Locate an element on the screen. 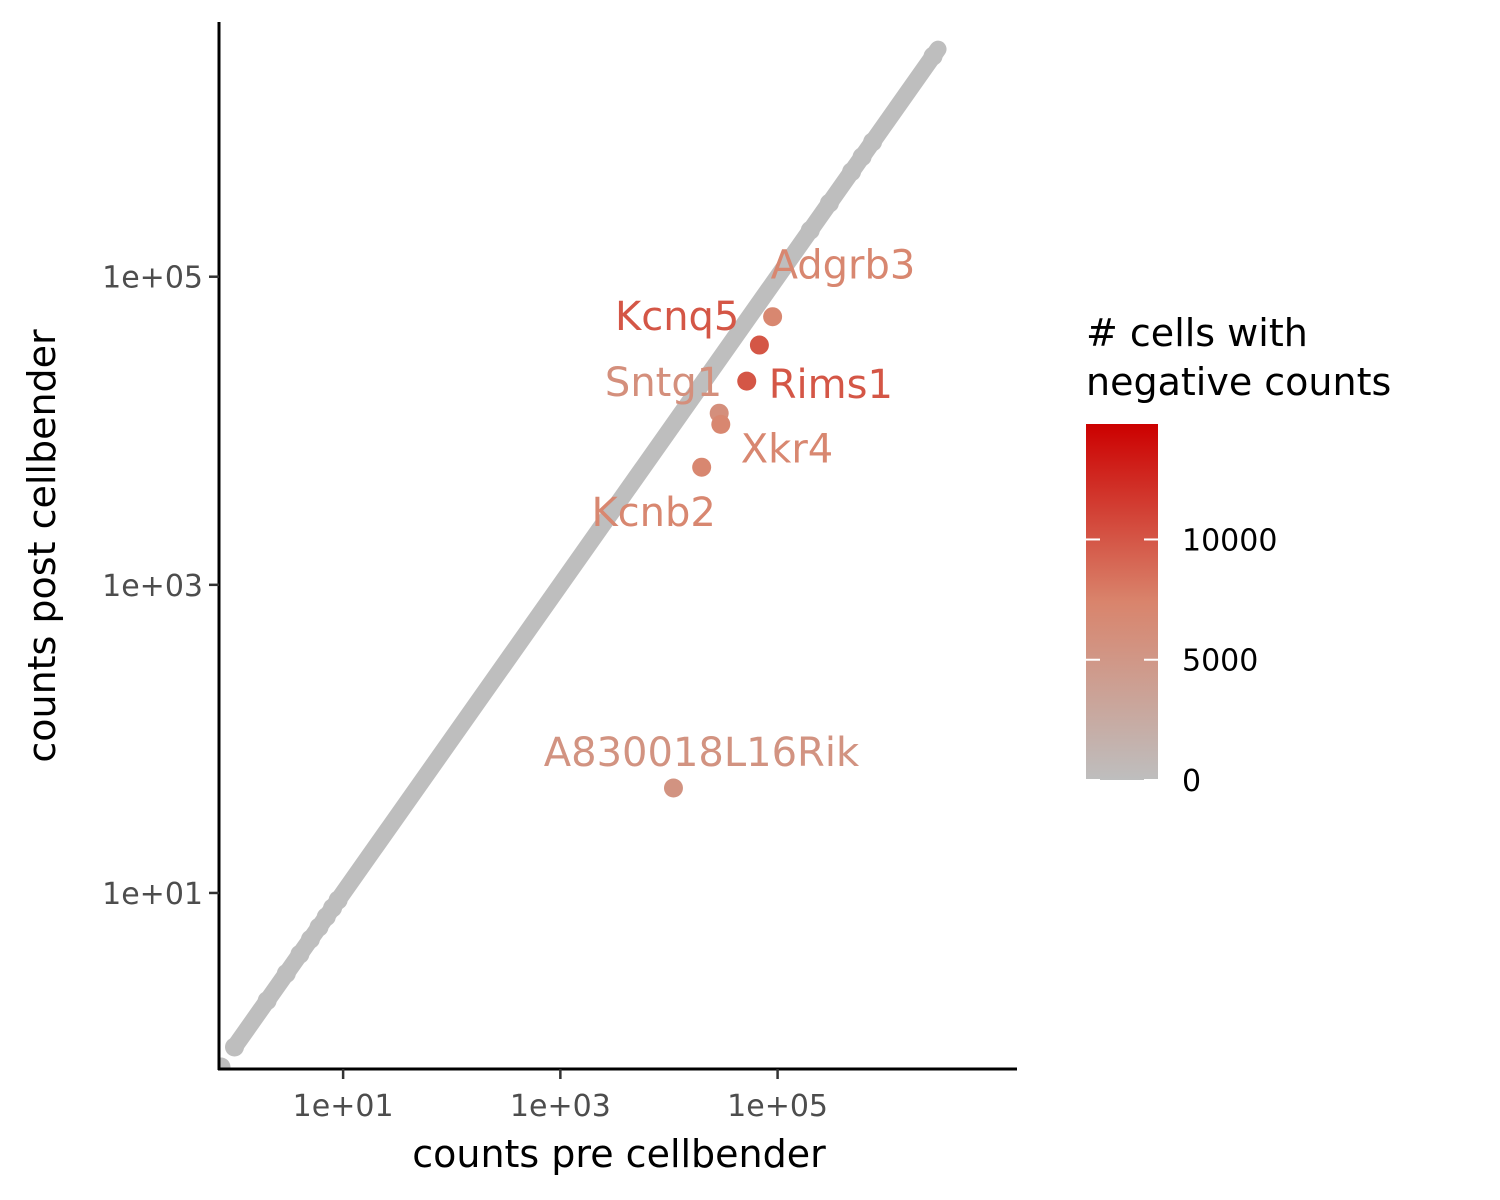  x-tick-label: 1e+05 is located at coordinates (777, 1106).